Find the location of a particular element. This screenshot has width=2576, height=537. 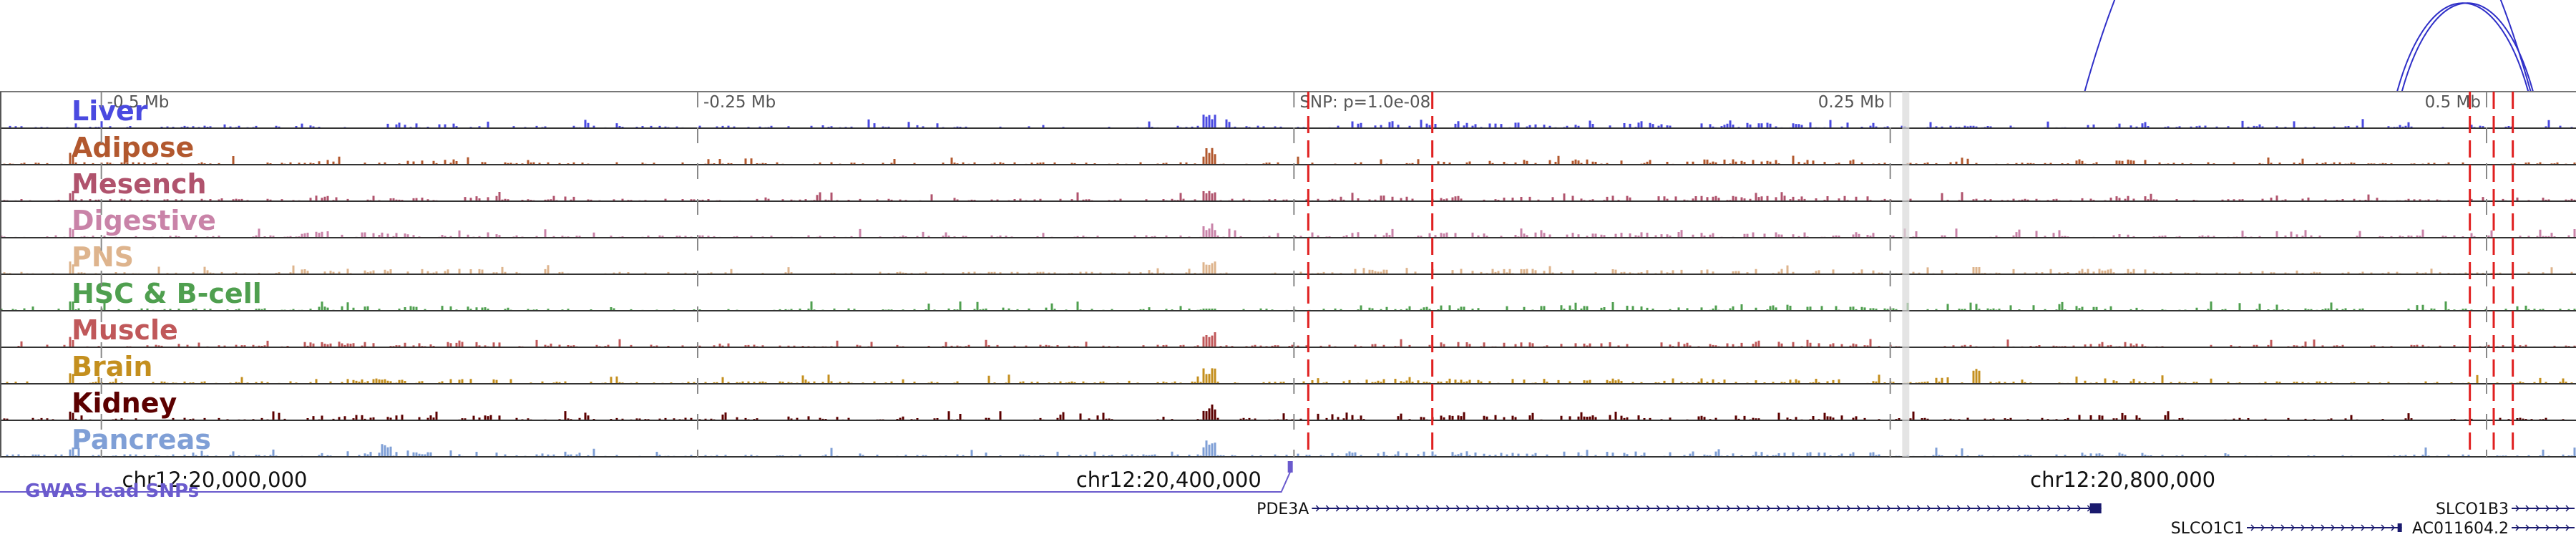

track-pancreas: Pancreas is located at coordinates (1288, 441).